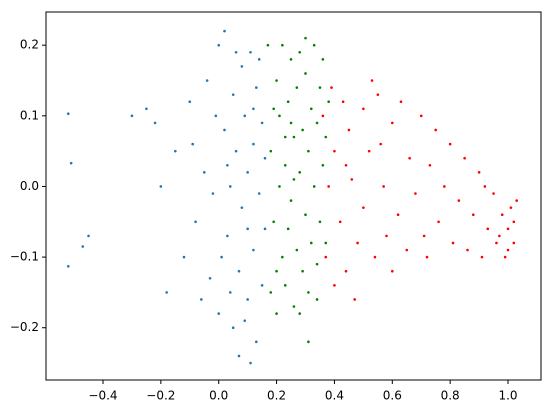  Describe the element at coordinates (334, 396) in the screenshot. I see `x-tick-label: 0.4` at that location.